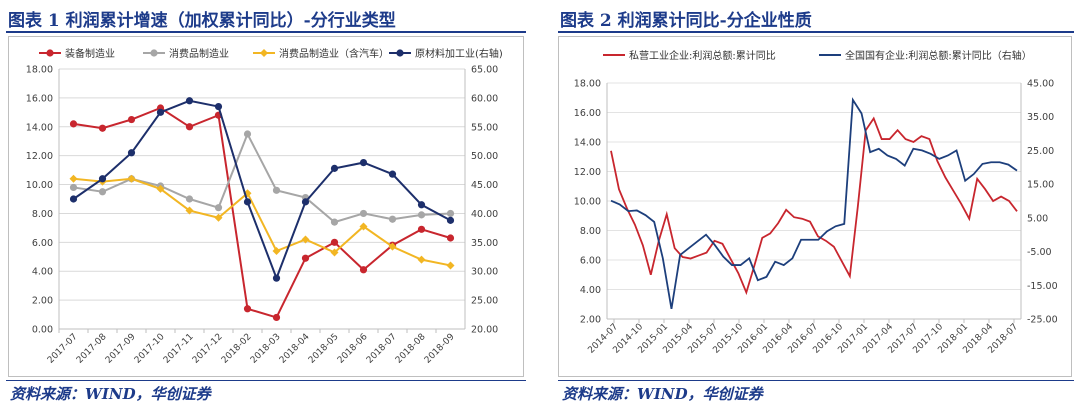 The image size is (1080, 409). Describe the element at coordinates (686, 21) in the screenshot. I see `chart-2-title: 图表 2 利润累计同比-分企业性质` at that location.